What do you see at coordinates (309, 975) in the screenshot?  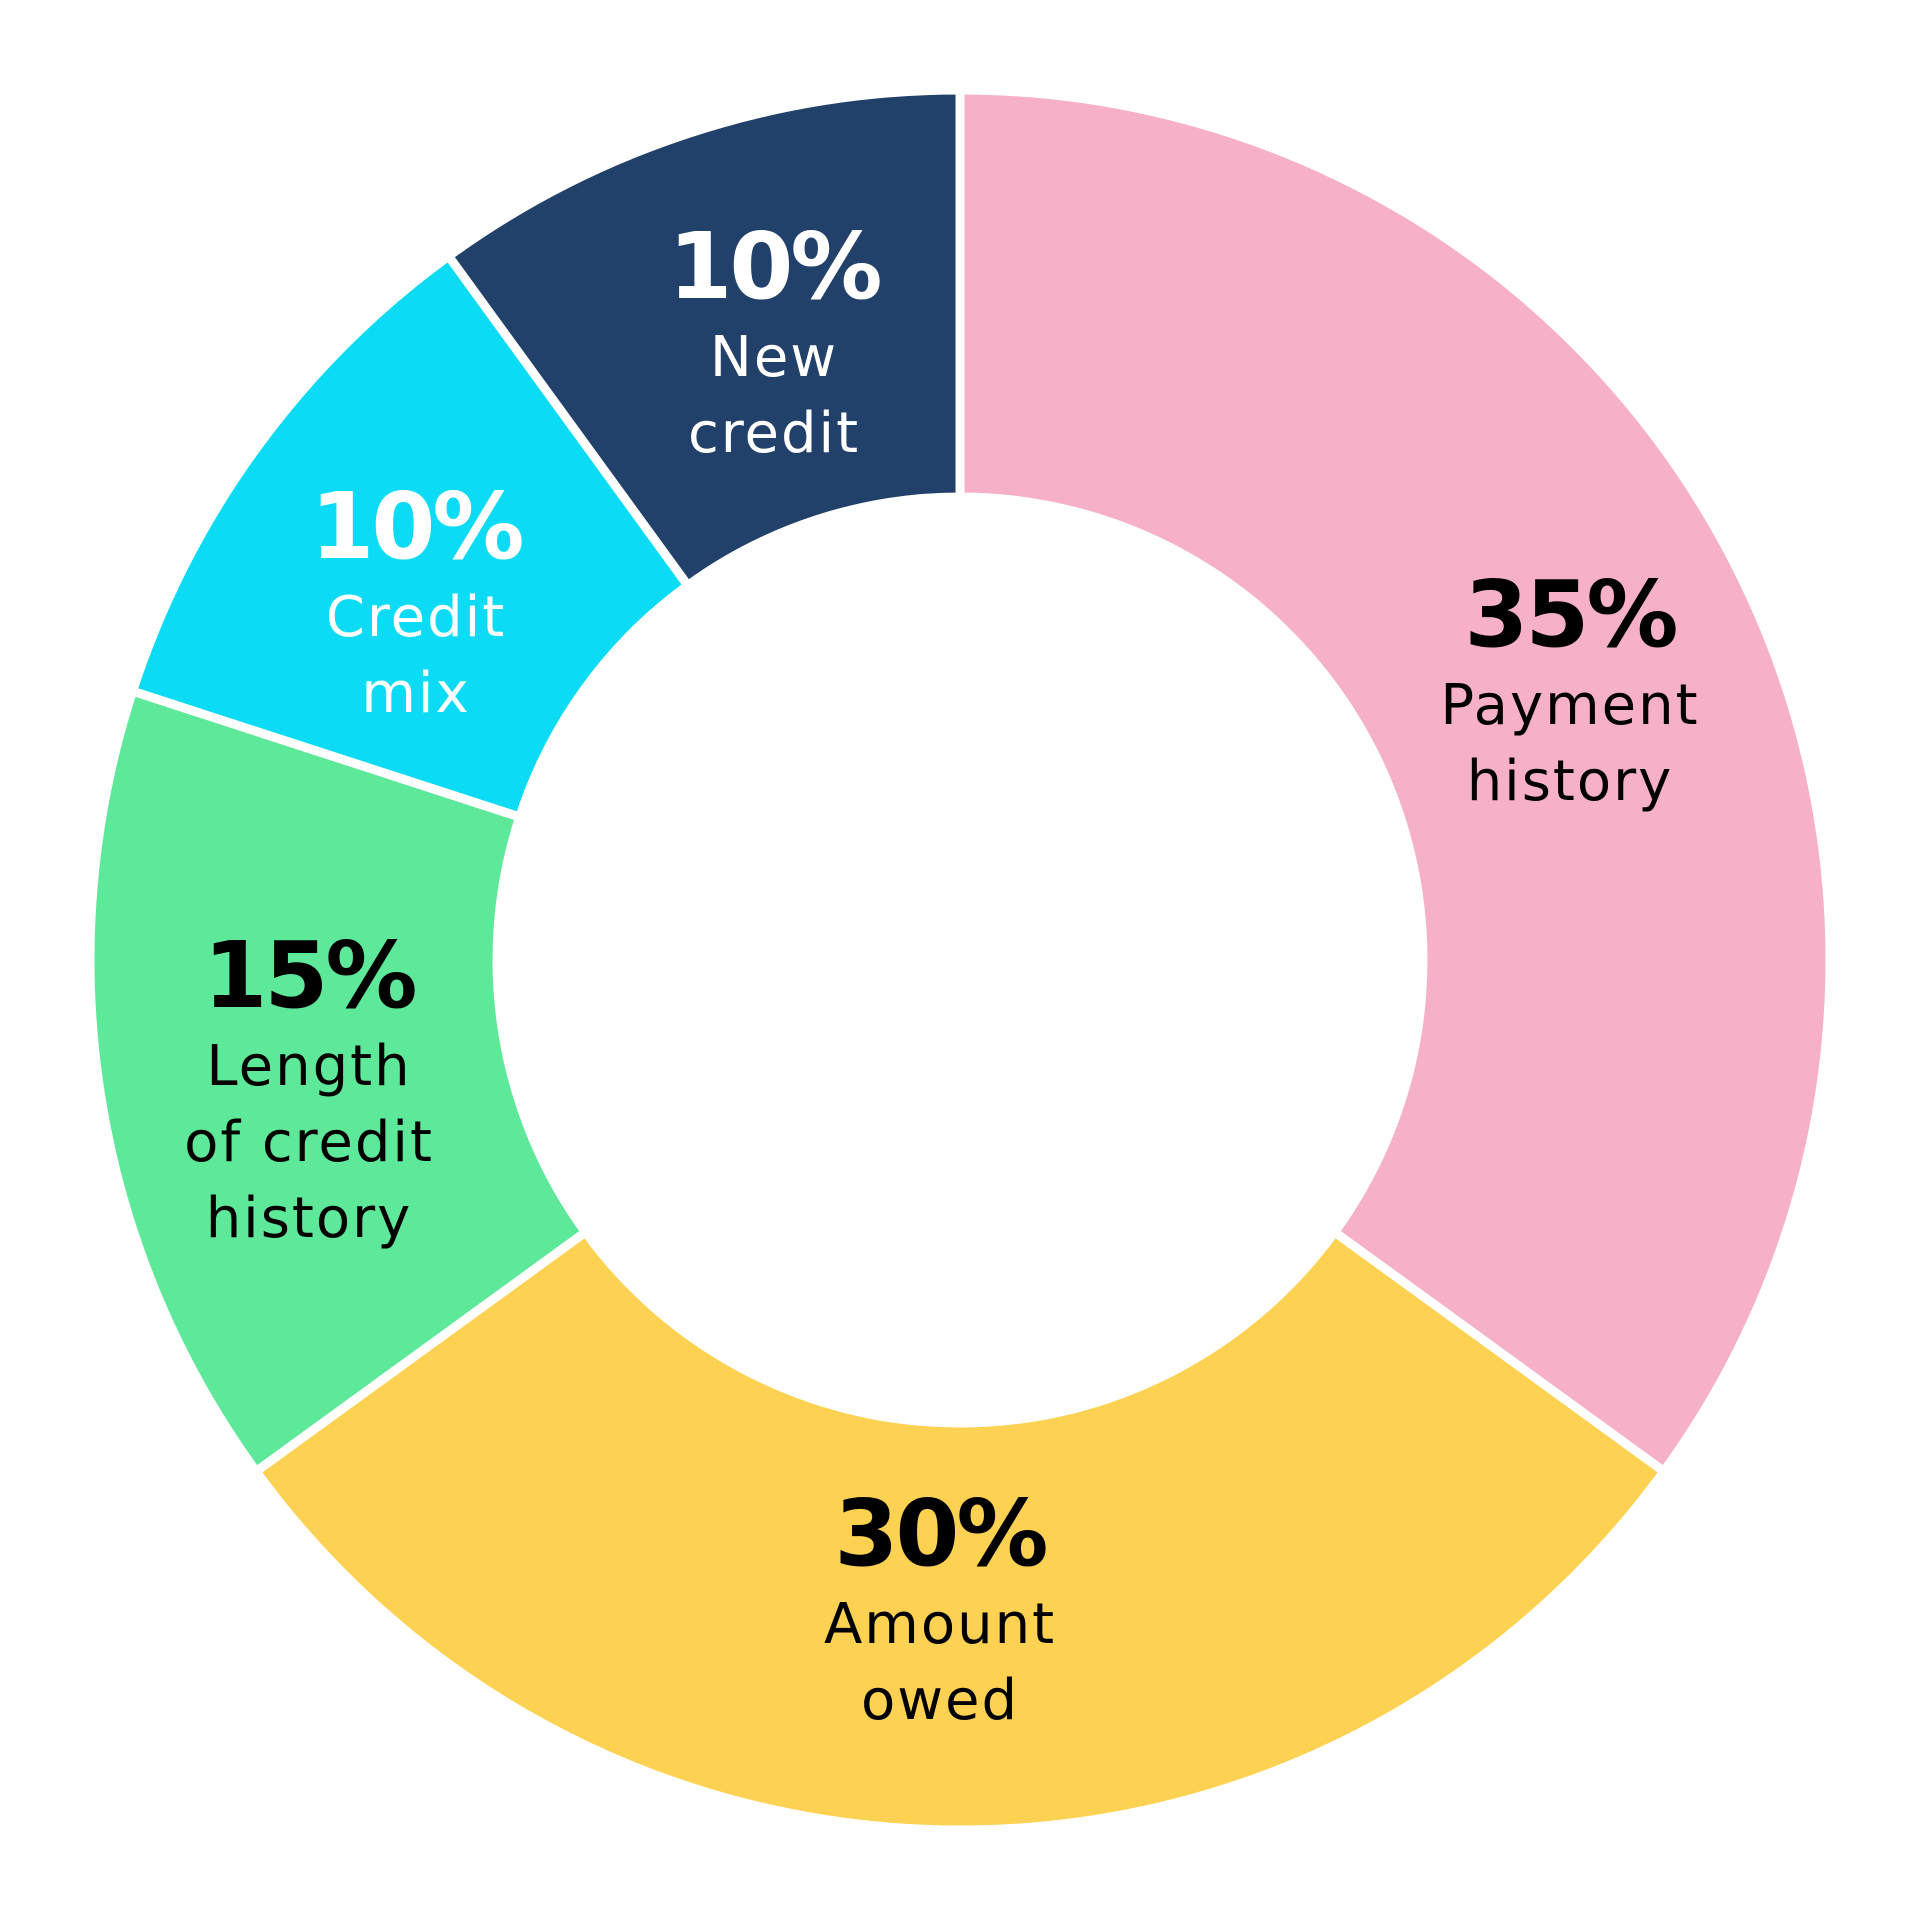 I see `slice-percent-label: 15%` at bounding box center [309, 975].